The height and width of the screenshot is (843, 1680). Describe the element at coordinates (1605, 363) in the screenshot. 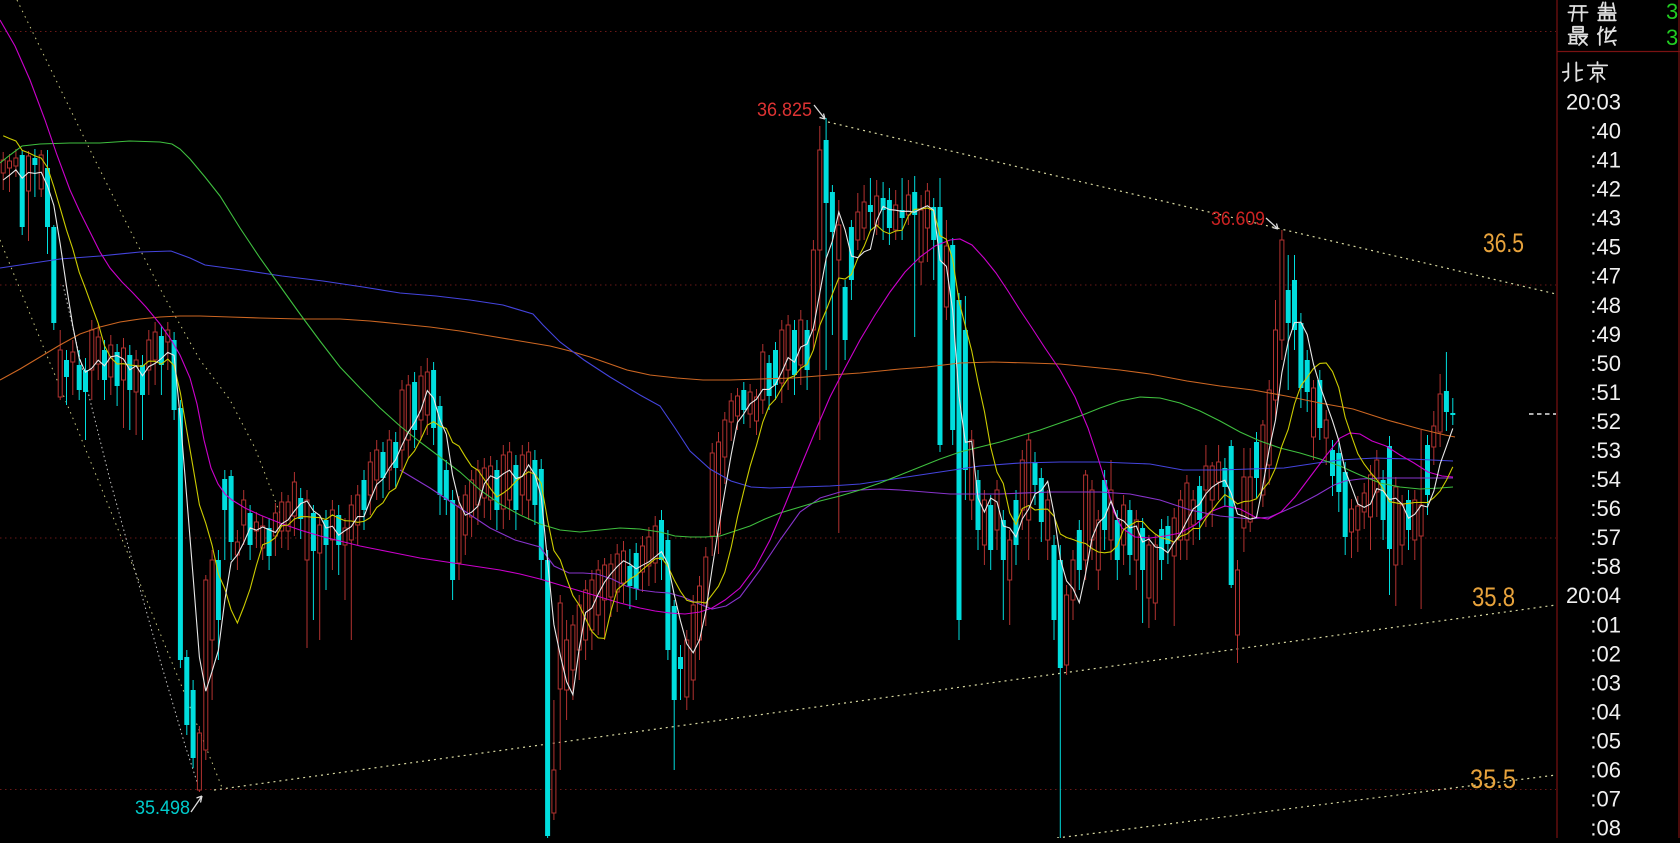

I see `svg-text: :50` at that location.